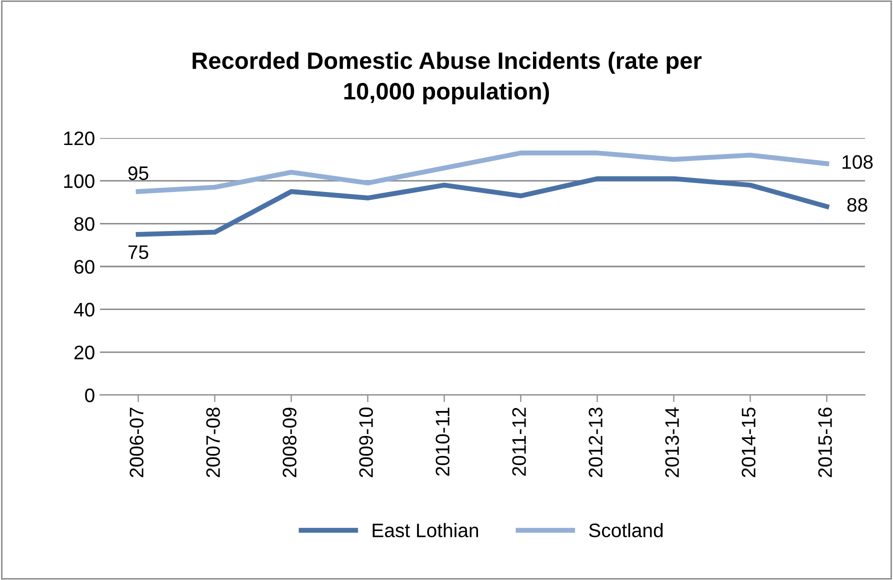 The image size is (893, 580). I want to click on chart-title: Recorded Domestic Abuse Incidents (rate per 10,000 population), so click(447, 78).